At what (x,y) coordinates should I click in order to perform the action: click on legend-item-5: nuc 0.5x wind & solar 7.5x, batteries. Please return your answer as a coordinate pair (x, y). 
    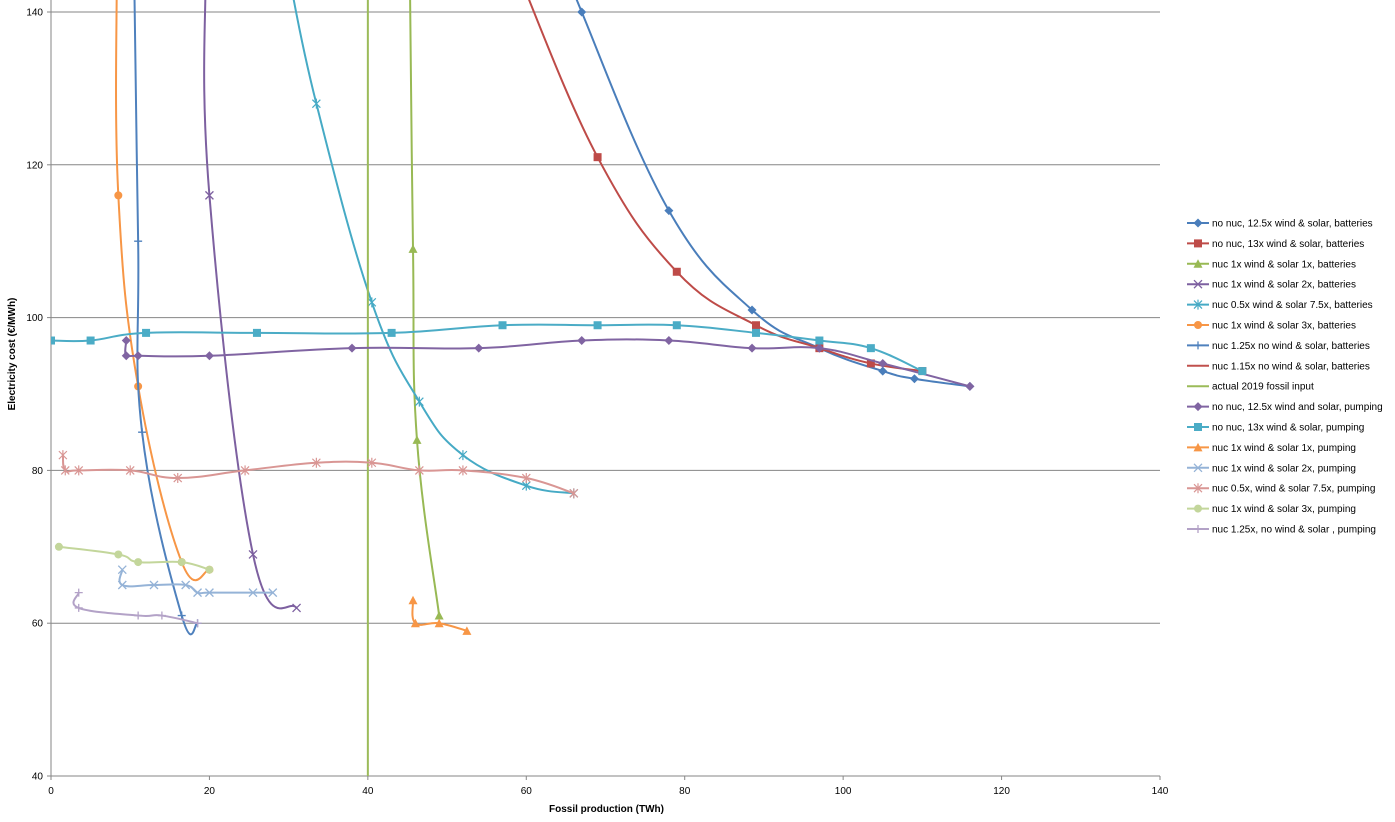
    Looking at the image, I should click on (1280, 305).